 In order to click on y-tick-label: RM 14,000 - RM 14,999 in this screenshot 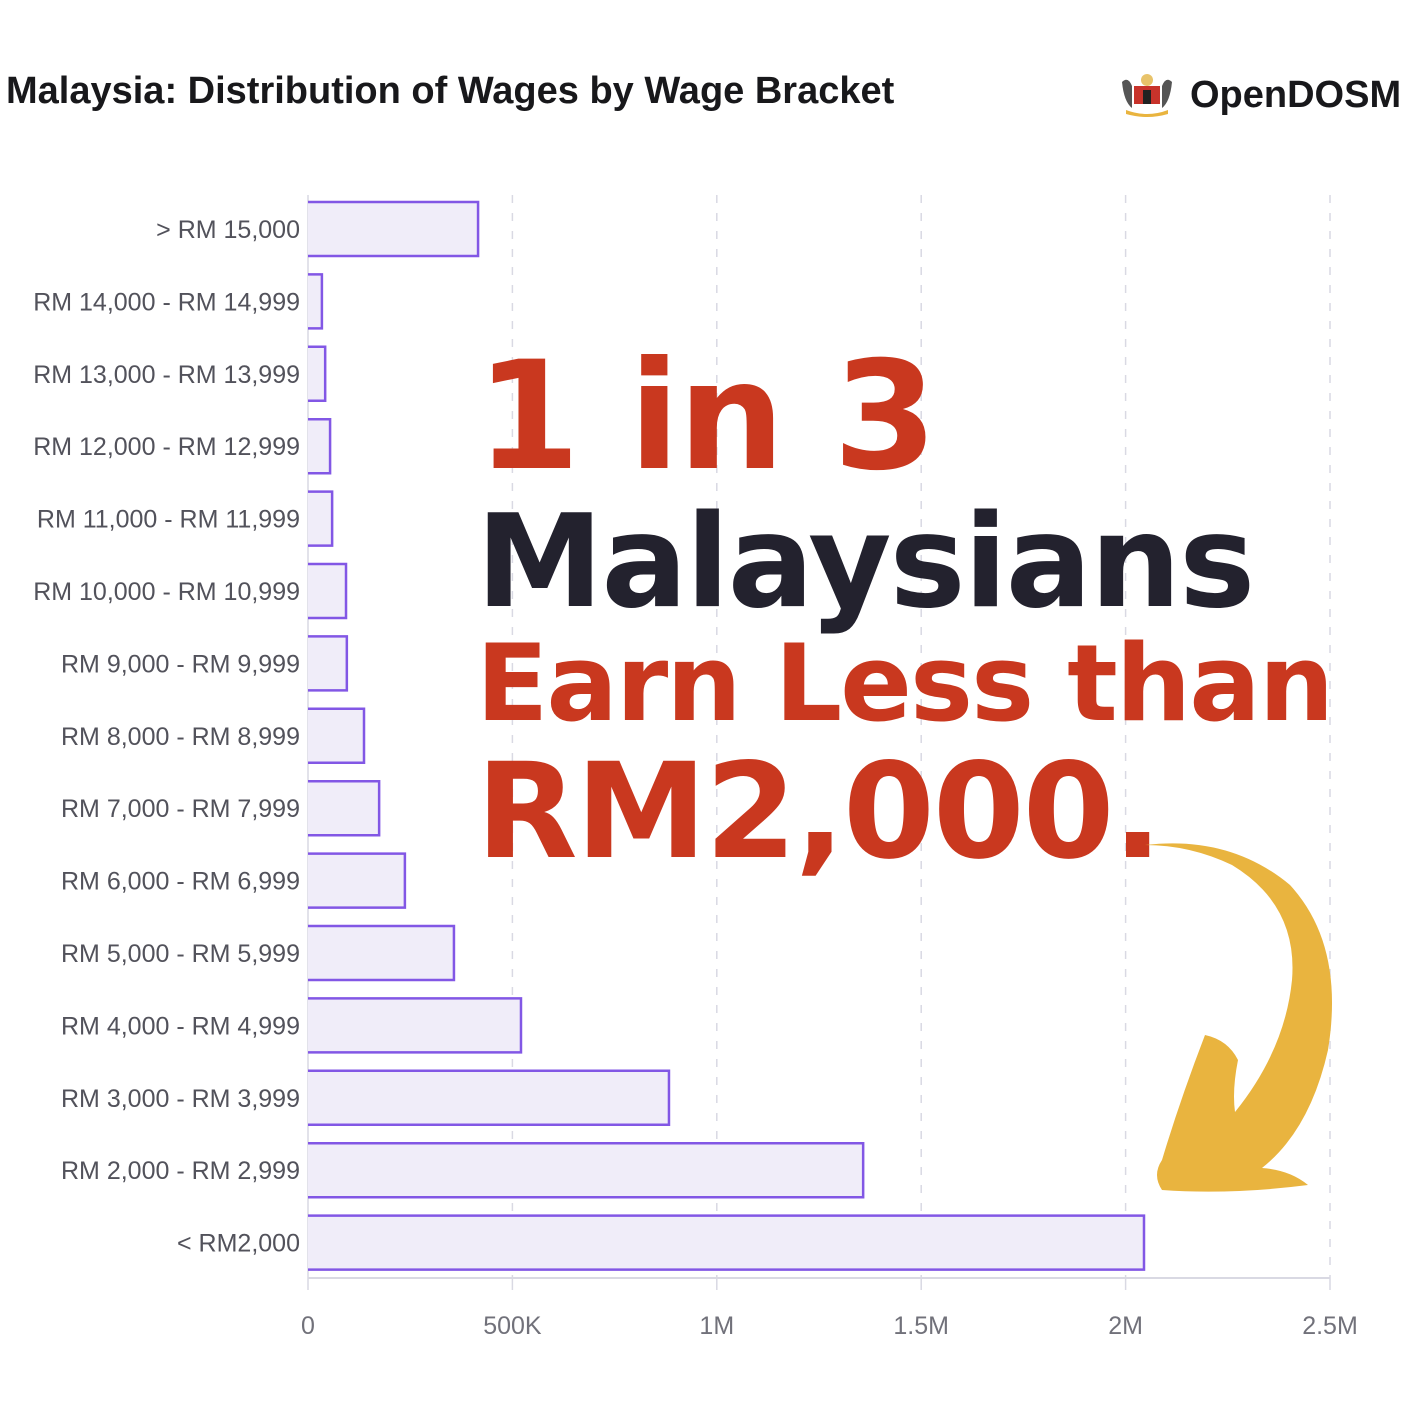, I will do `click(166, 302)`.